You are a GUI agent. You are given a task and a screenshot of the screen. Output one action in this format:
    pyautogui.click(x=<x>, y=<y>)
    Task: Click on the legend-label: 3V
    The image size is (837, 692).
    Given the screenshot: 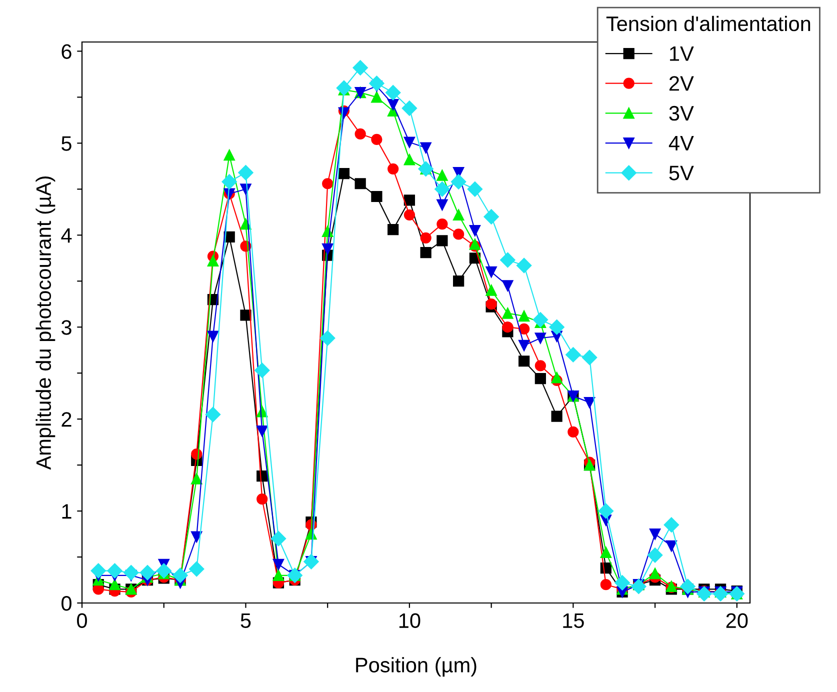 What is the action you would take?
    pyautogui.click(x=681, y=113)
    